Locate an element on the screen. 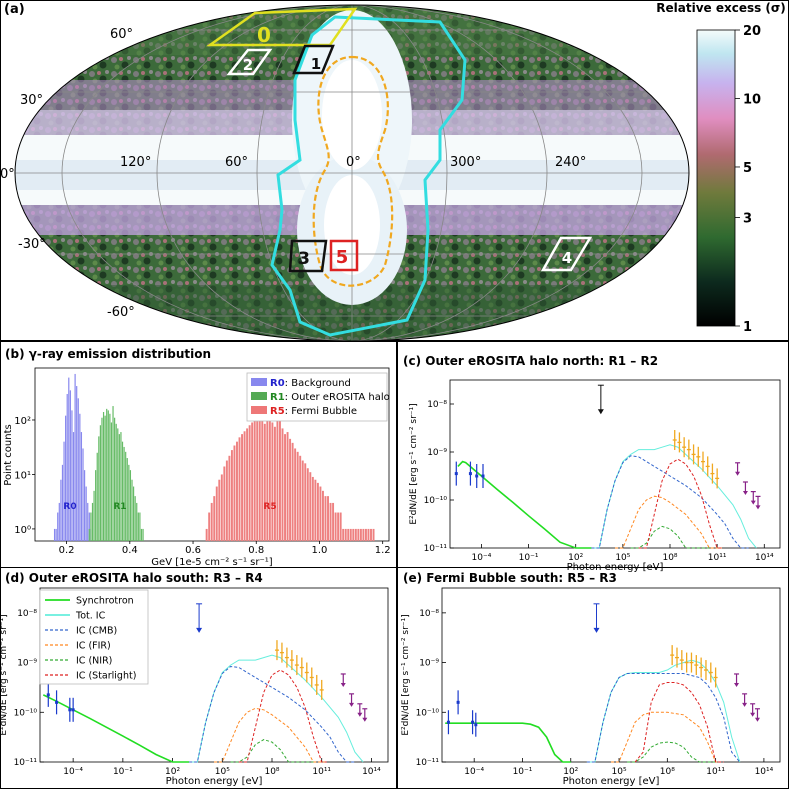  region-1-label: 1 is located at coordinates (316, 64).